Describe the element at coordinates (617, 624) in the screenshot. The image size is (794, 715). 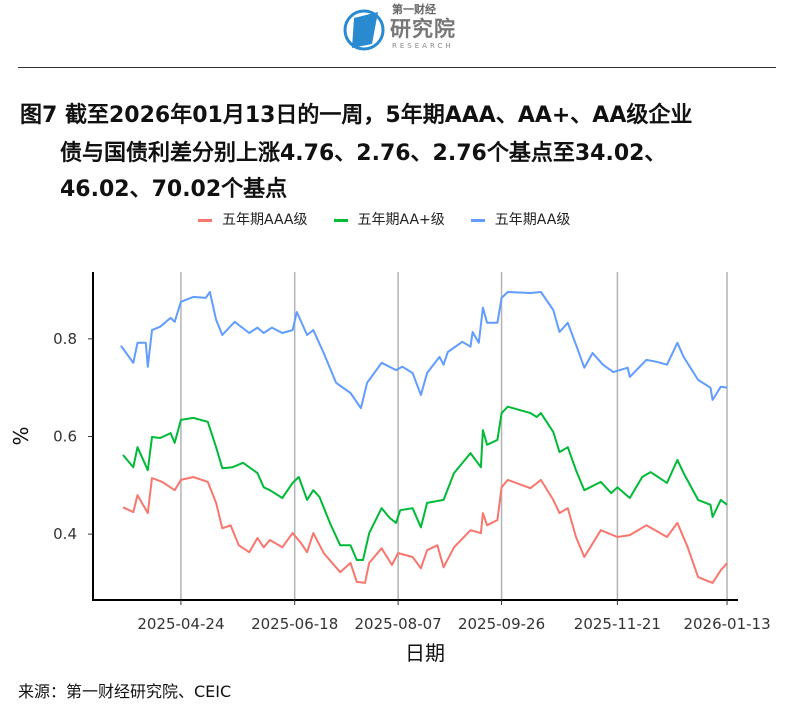
I see `x-tick-label: 2025-11-21` at that location.